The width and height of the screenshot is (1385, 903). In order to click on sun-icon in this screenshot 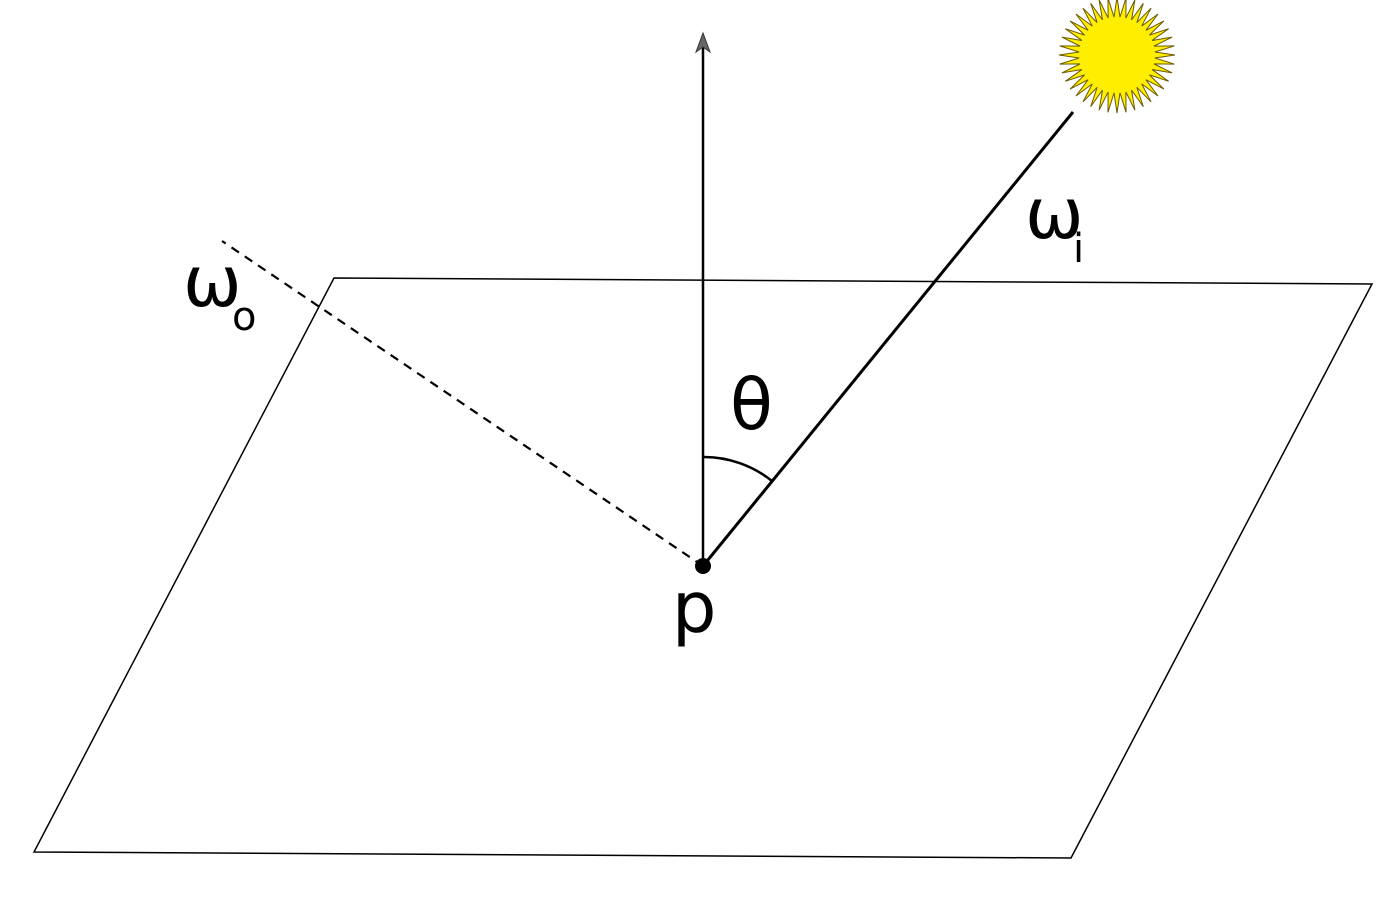, I will do `click(1117, 57)`.